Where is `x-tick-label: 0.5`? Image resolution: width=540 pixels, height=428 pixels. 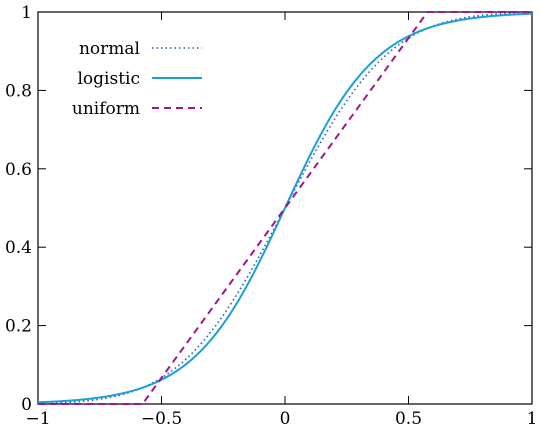
x-tick-label: 0.5 is located at coordinates (408, 418).